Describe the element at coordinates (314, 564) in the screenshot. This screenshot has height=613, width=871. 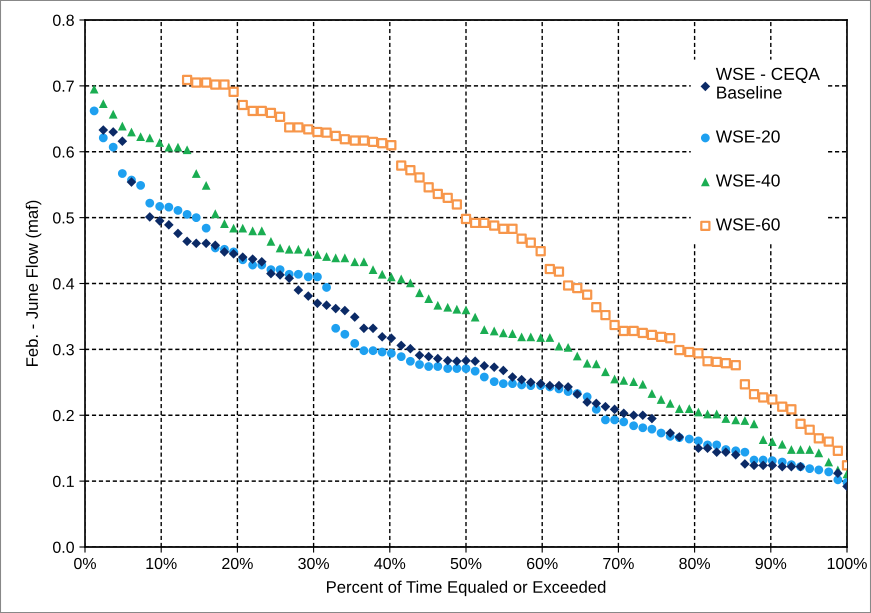
I see `x-tick-label: 30%` at that location.